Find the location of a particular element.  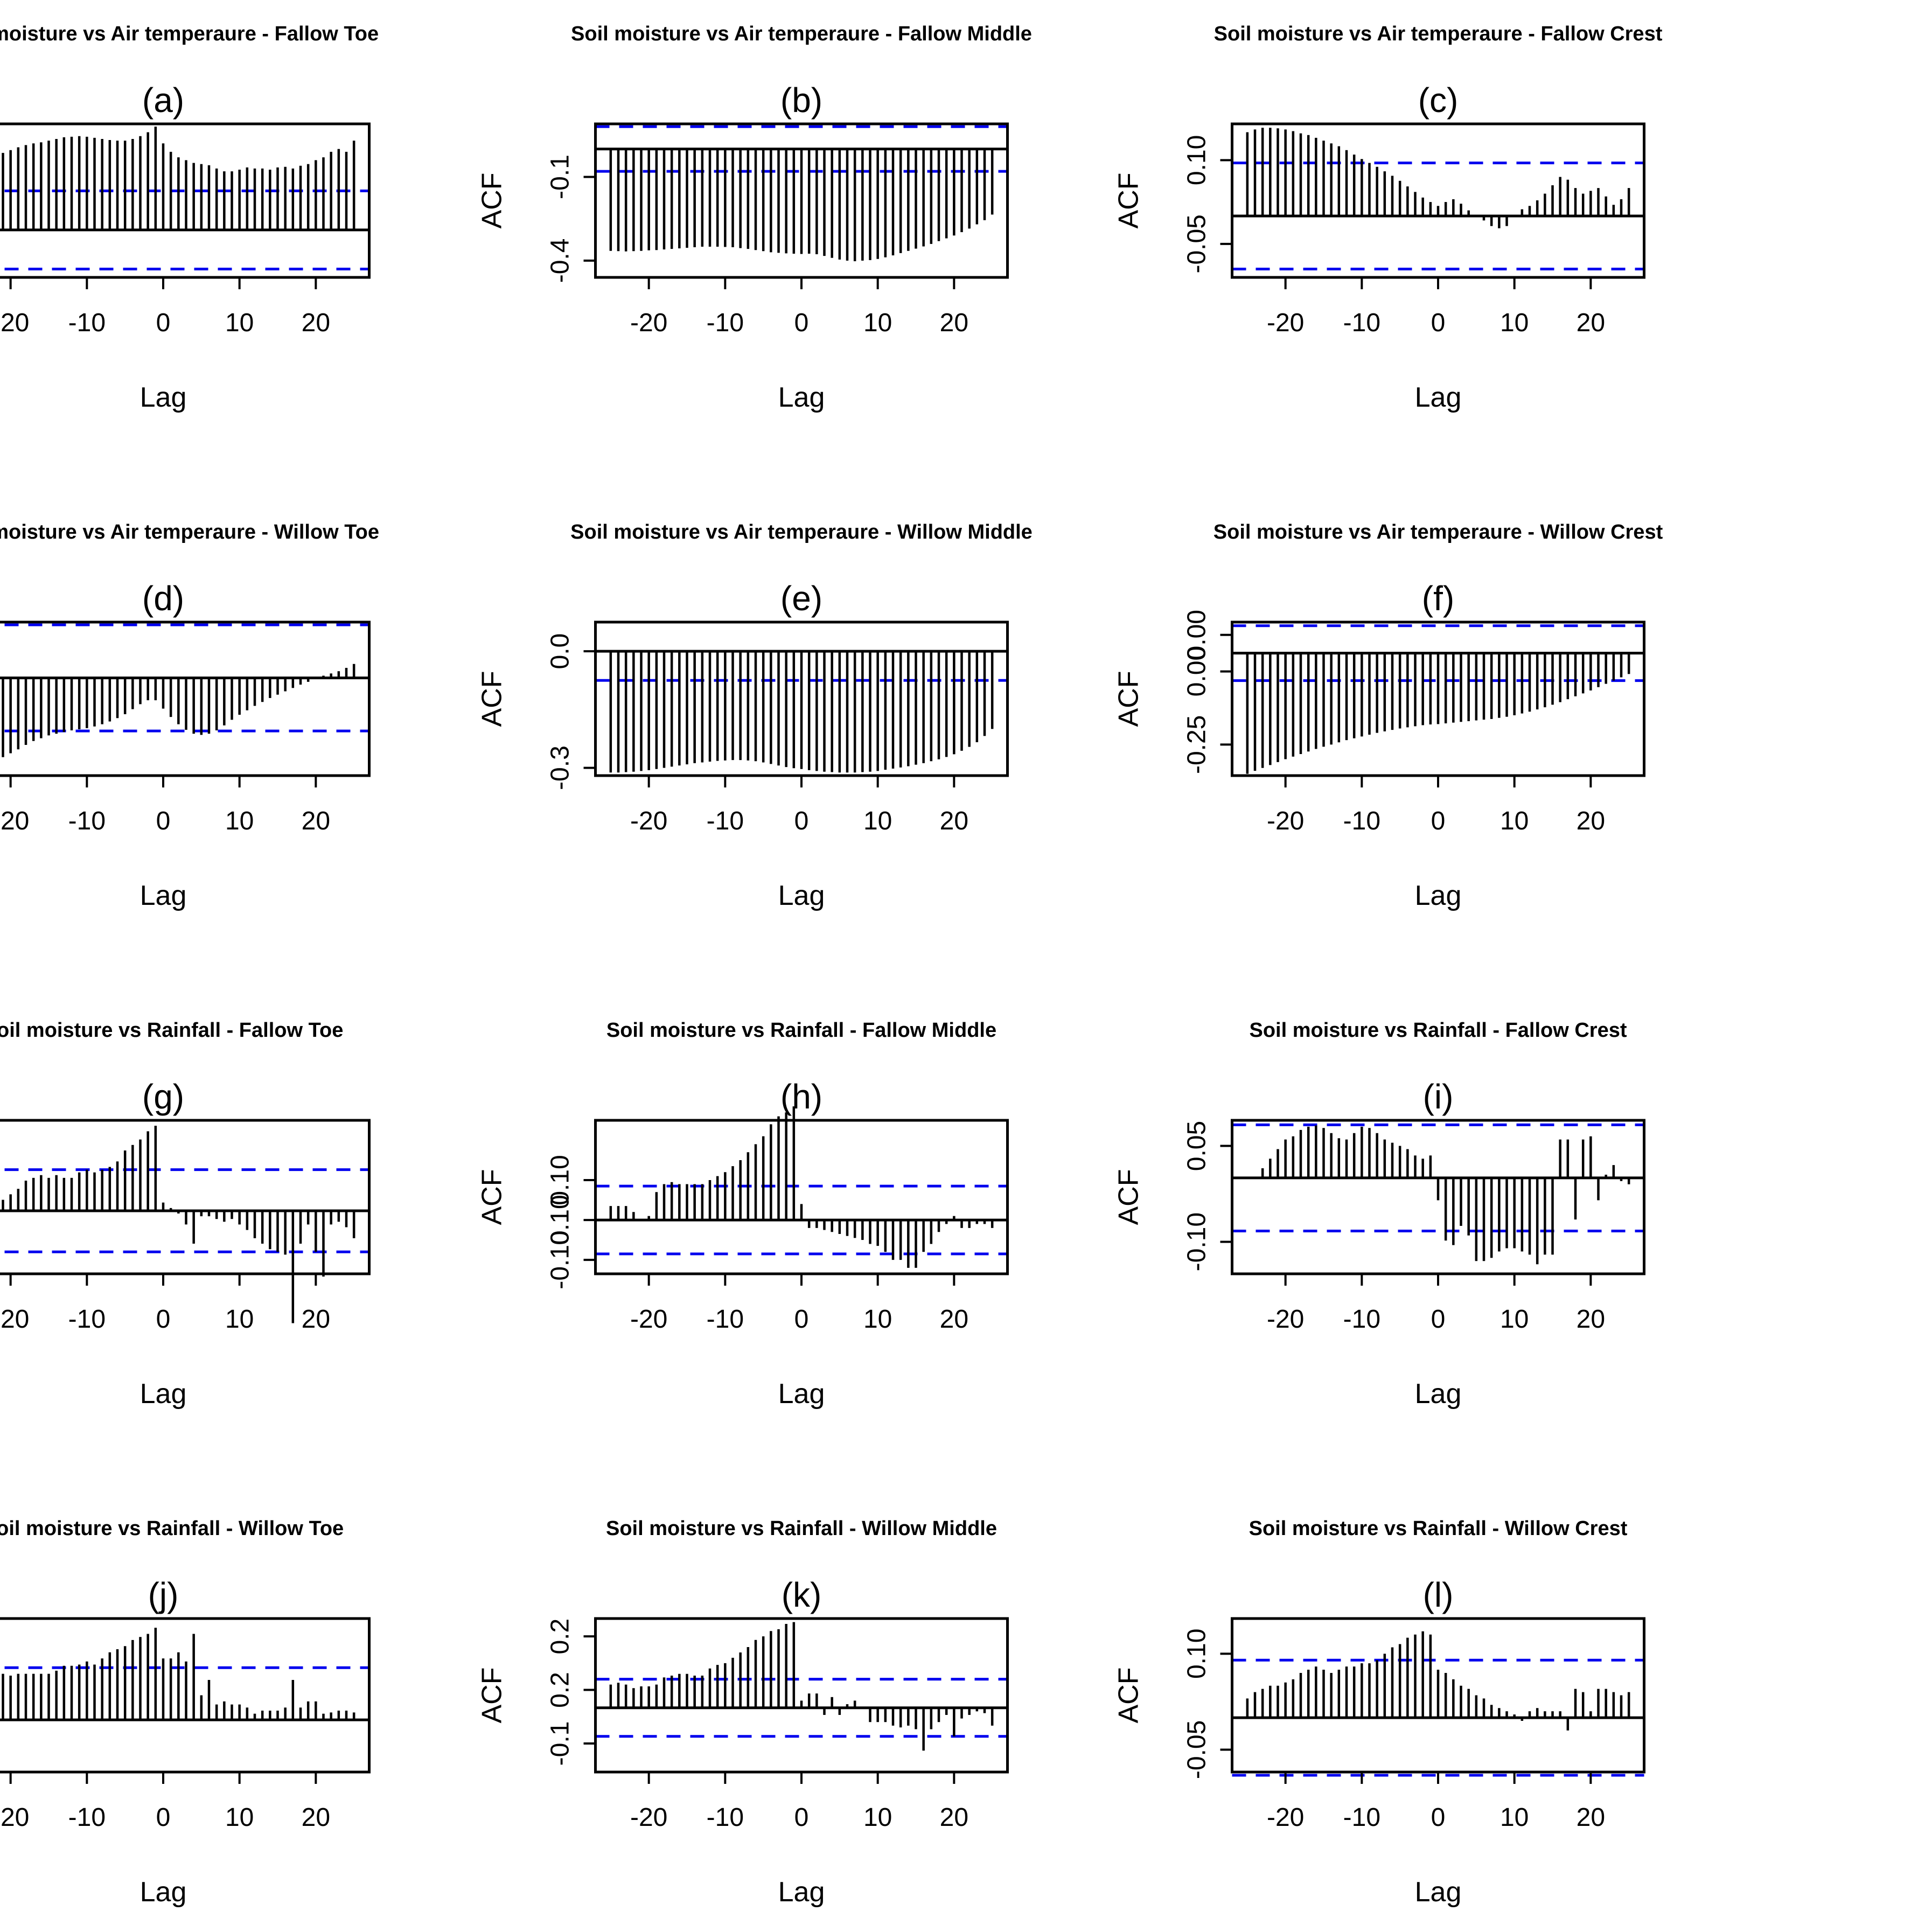

y-tick-label: -0.4 is located at coordinates (560, 261).